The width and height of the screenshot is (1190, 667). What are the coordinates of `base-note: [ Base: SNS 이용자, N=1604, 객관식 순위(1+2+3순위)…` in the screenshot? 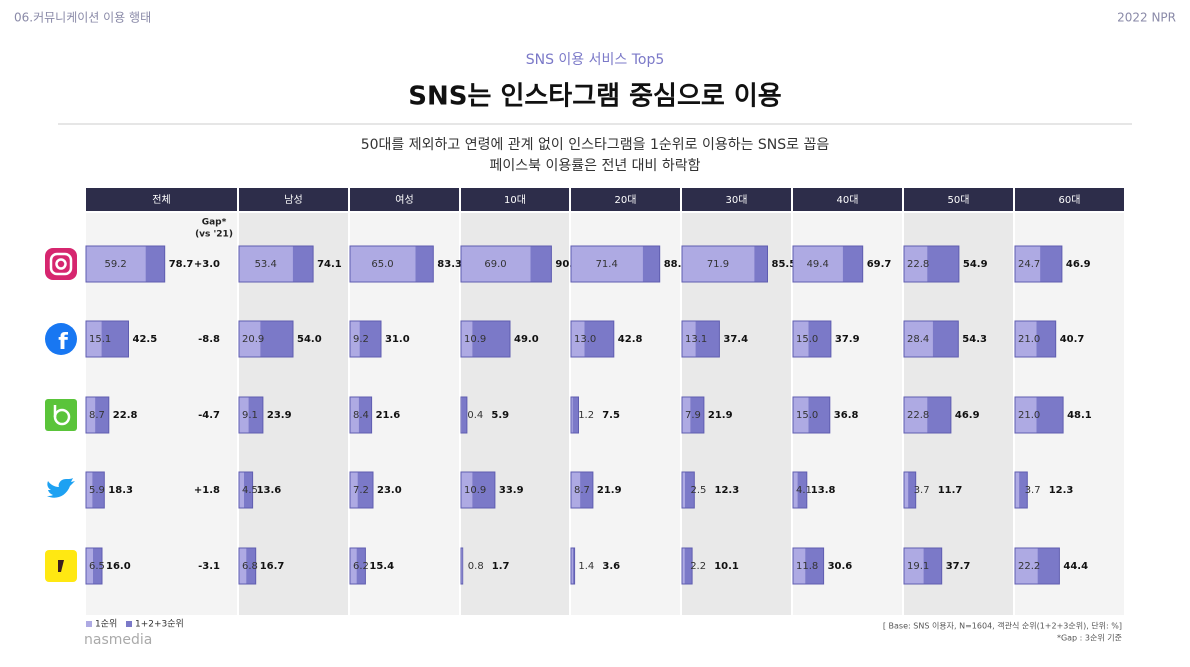 It's located at (1002, 626).